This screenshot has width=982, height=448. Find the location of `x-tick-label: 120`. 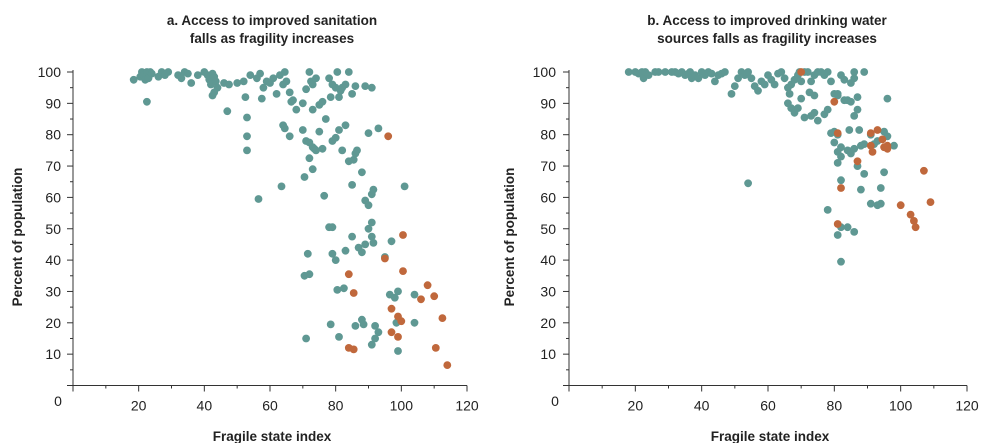

x-tick-label: 120 is located at coordinates (467, 406).